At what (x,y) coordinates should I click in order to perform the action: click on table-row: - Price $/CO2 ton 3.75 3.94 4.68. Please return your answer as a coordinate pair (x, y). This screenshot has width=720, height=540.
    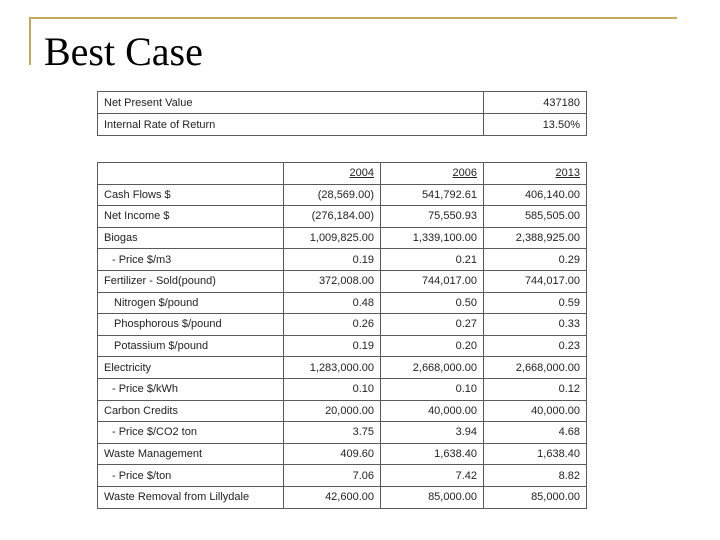
    Looking at the image, I should click on (342, 432).